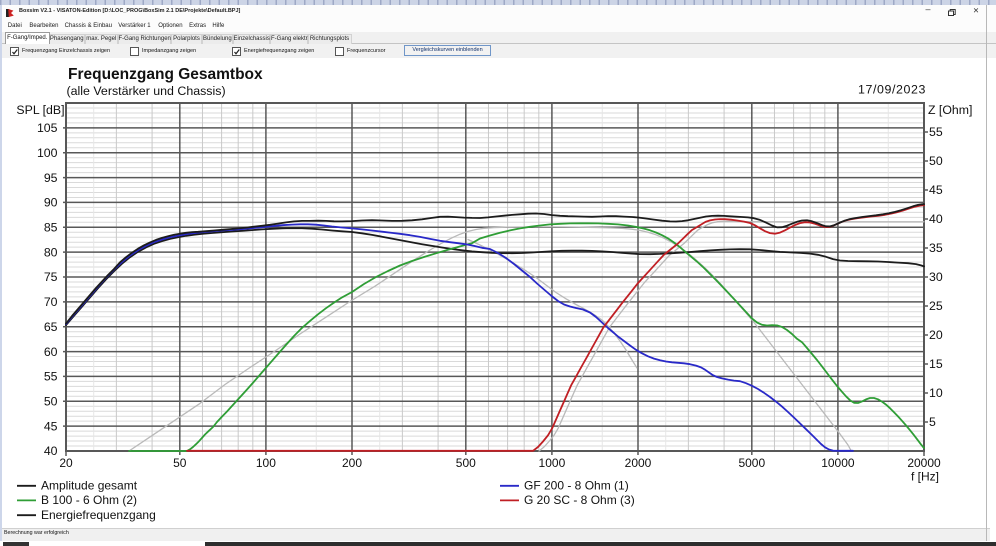 The width and height of the screenshot is (996, 546). What do you see at coordinates (146, 91) in the screenshot?
I see `svg-text: (alle Verstärker und Chassis)` at bounding box center [146, 91].